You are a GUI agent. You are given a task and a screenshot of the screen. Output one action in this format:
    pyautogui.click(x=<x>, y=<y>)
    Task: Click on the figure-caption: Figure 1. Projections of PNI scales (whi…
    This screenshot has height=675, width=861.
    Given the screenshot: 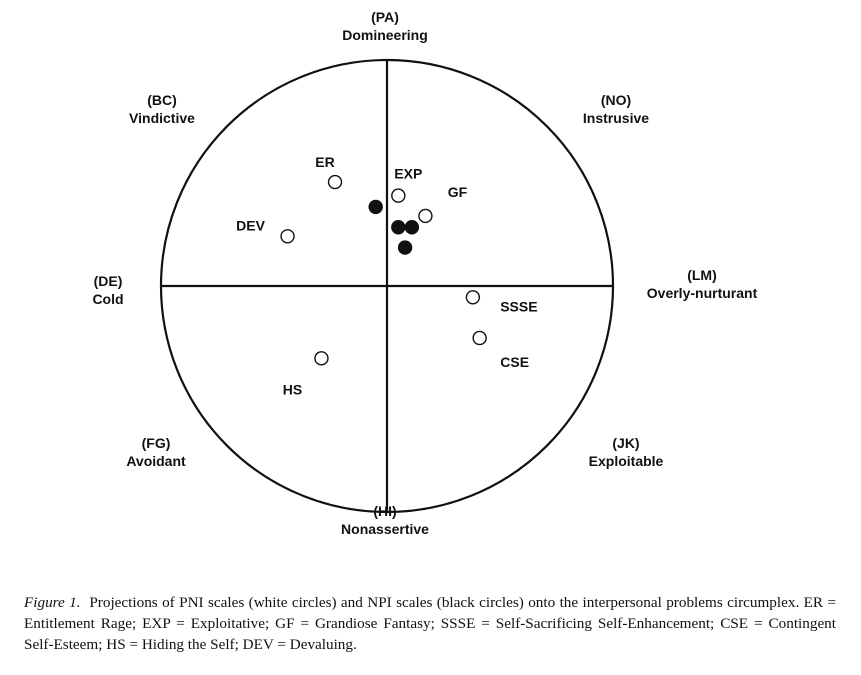 What is the action you would take?
    pyautogui.click(x=430, y=623)
    